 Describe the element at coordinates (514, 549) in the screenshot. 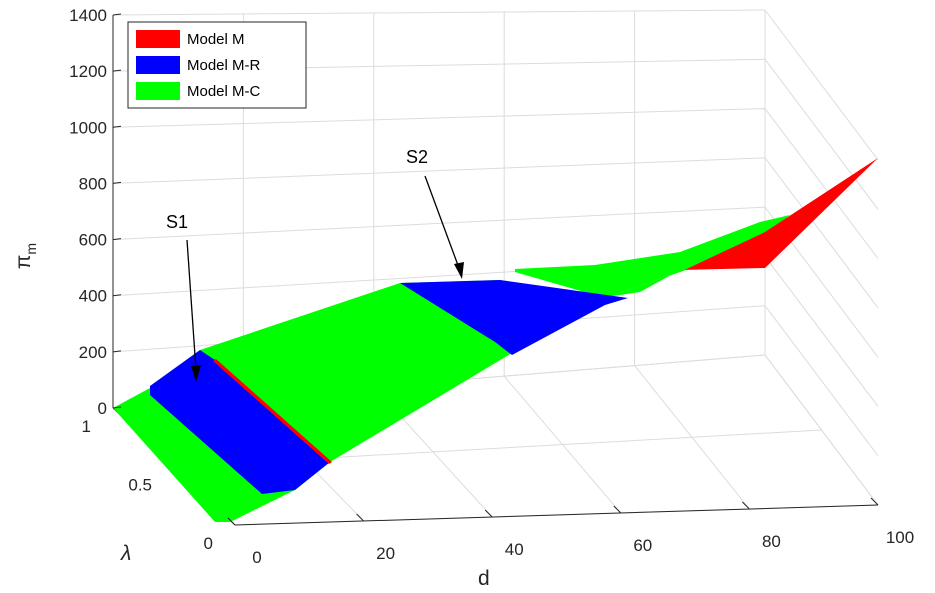

I see `x-tick-label: 40` at that location.